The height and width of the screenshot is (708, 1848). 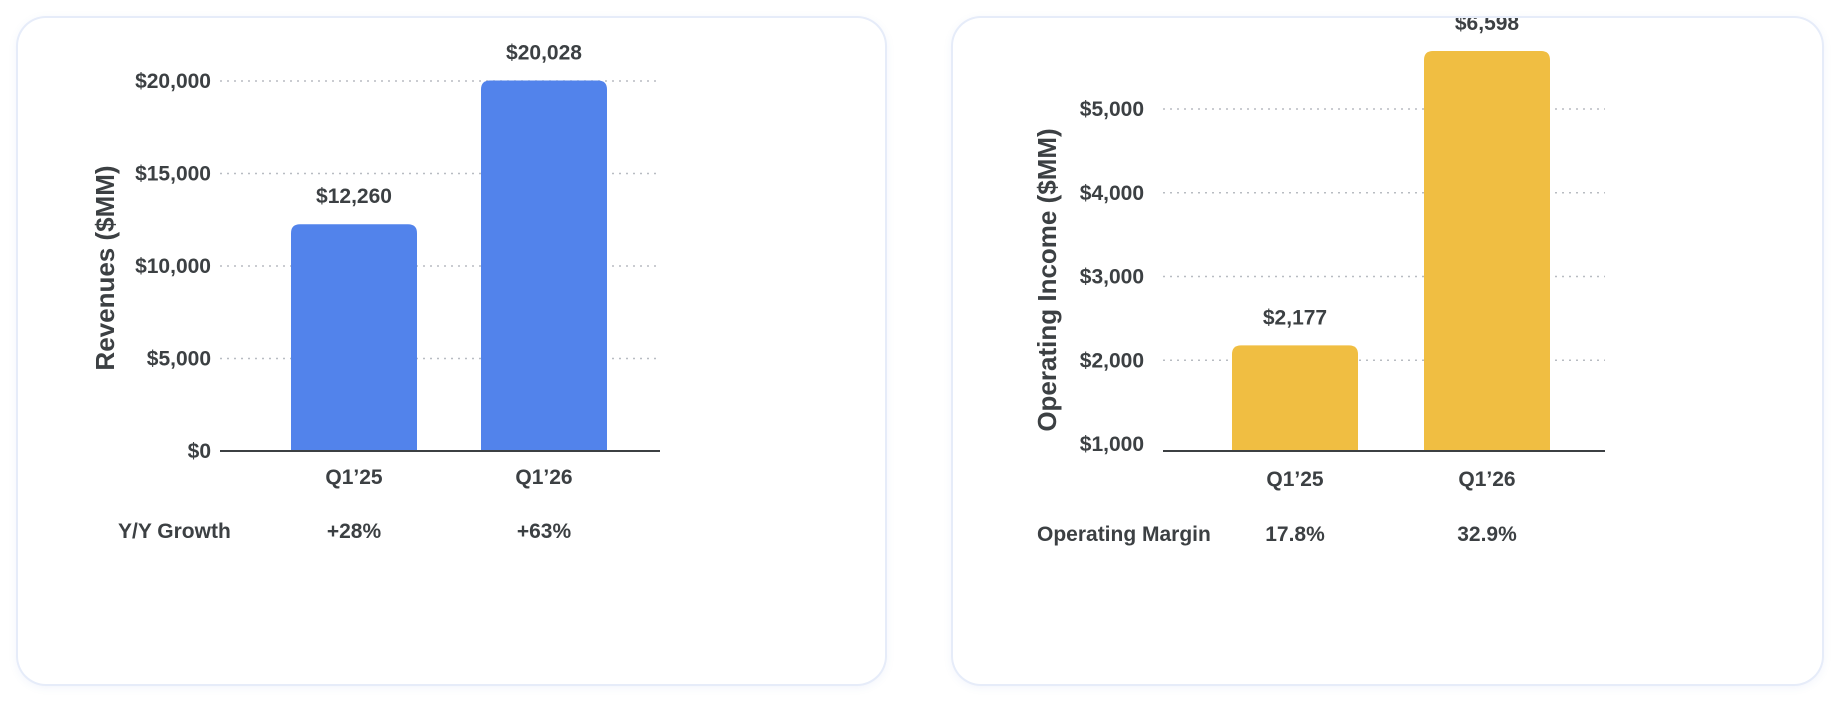 What do you see at coordinates (105, 267) in the screenshot?
I see `y-axis-title: Revenues ($MM)` at bounding box center [105, 267].